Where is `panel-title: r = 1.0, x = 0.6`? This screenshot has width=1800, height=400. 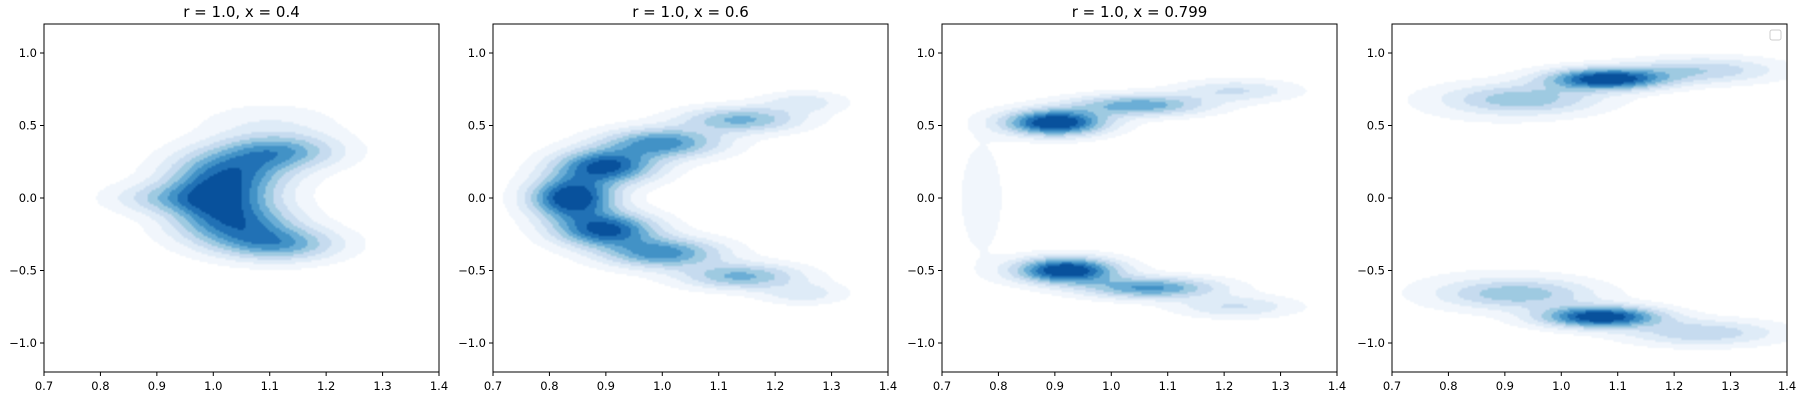 panel-title: r = 1.0, x = 0.6 is located at coordinates (690, 12).